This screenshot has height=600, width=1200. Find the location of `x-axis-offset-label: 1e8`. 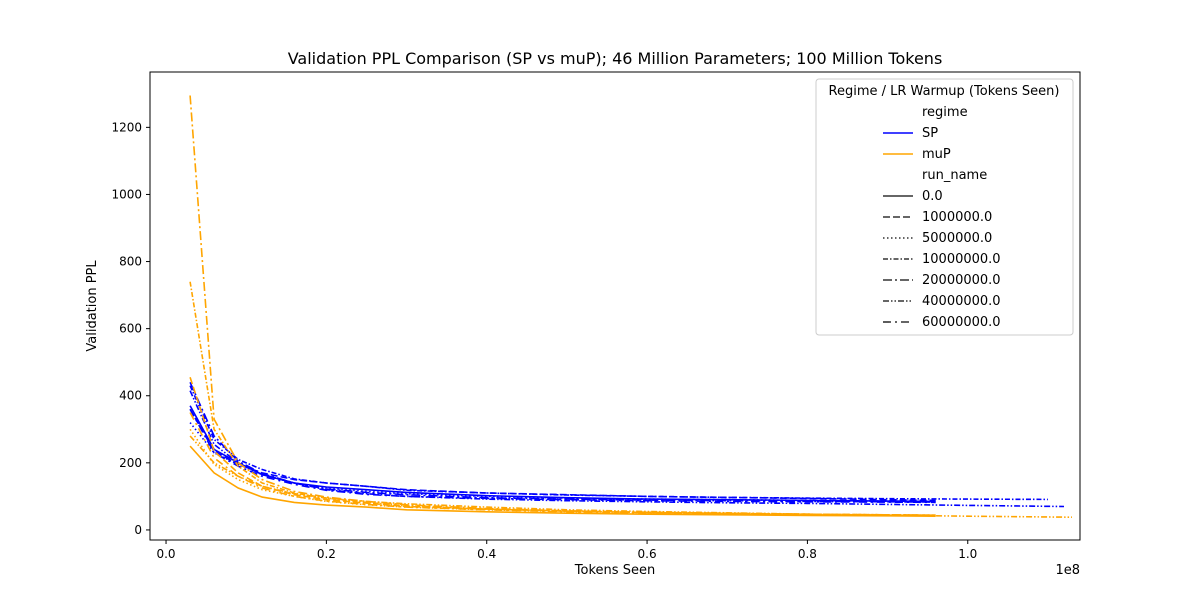

x-axis-offset-label: 1e8 is located at coordinates (1067, 570).